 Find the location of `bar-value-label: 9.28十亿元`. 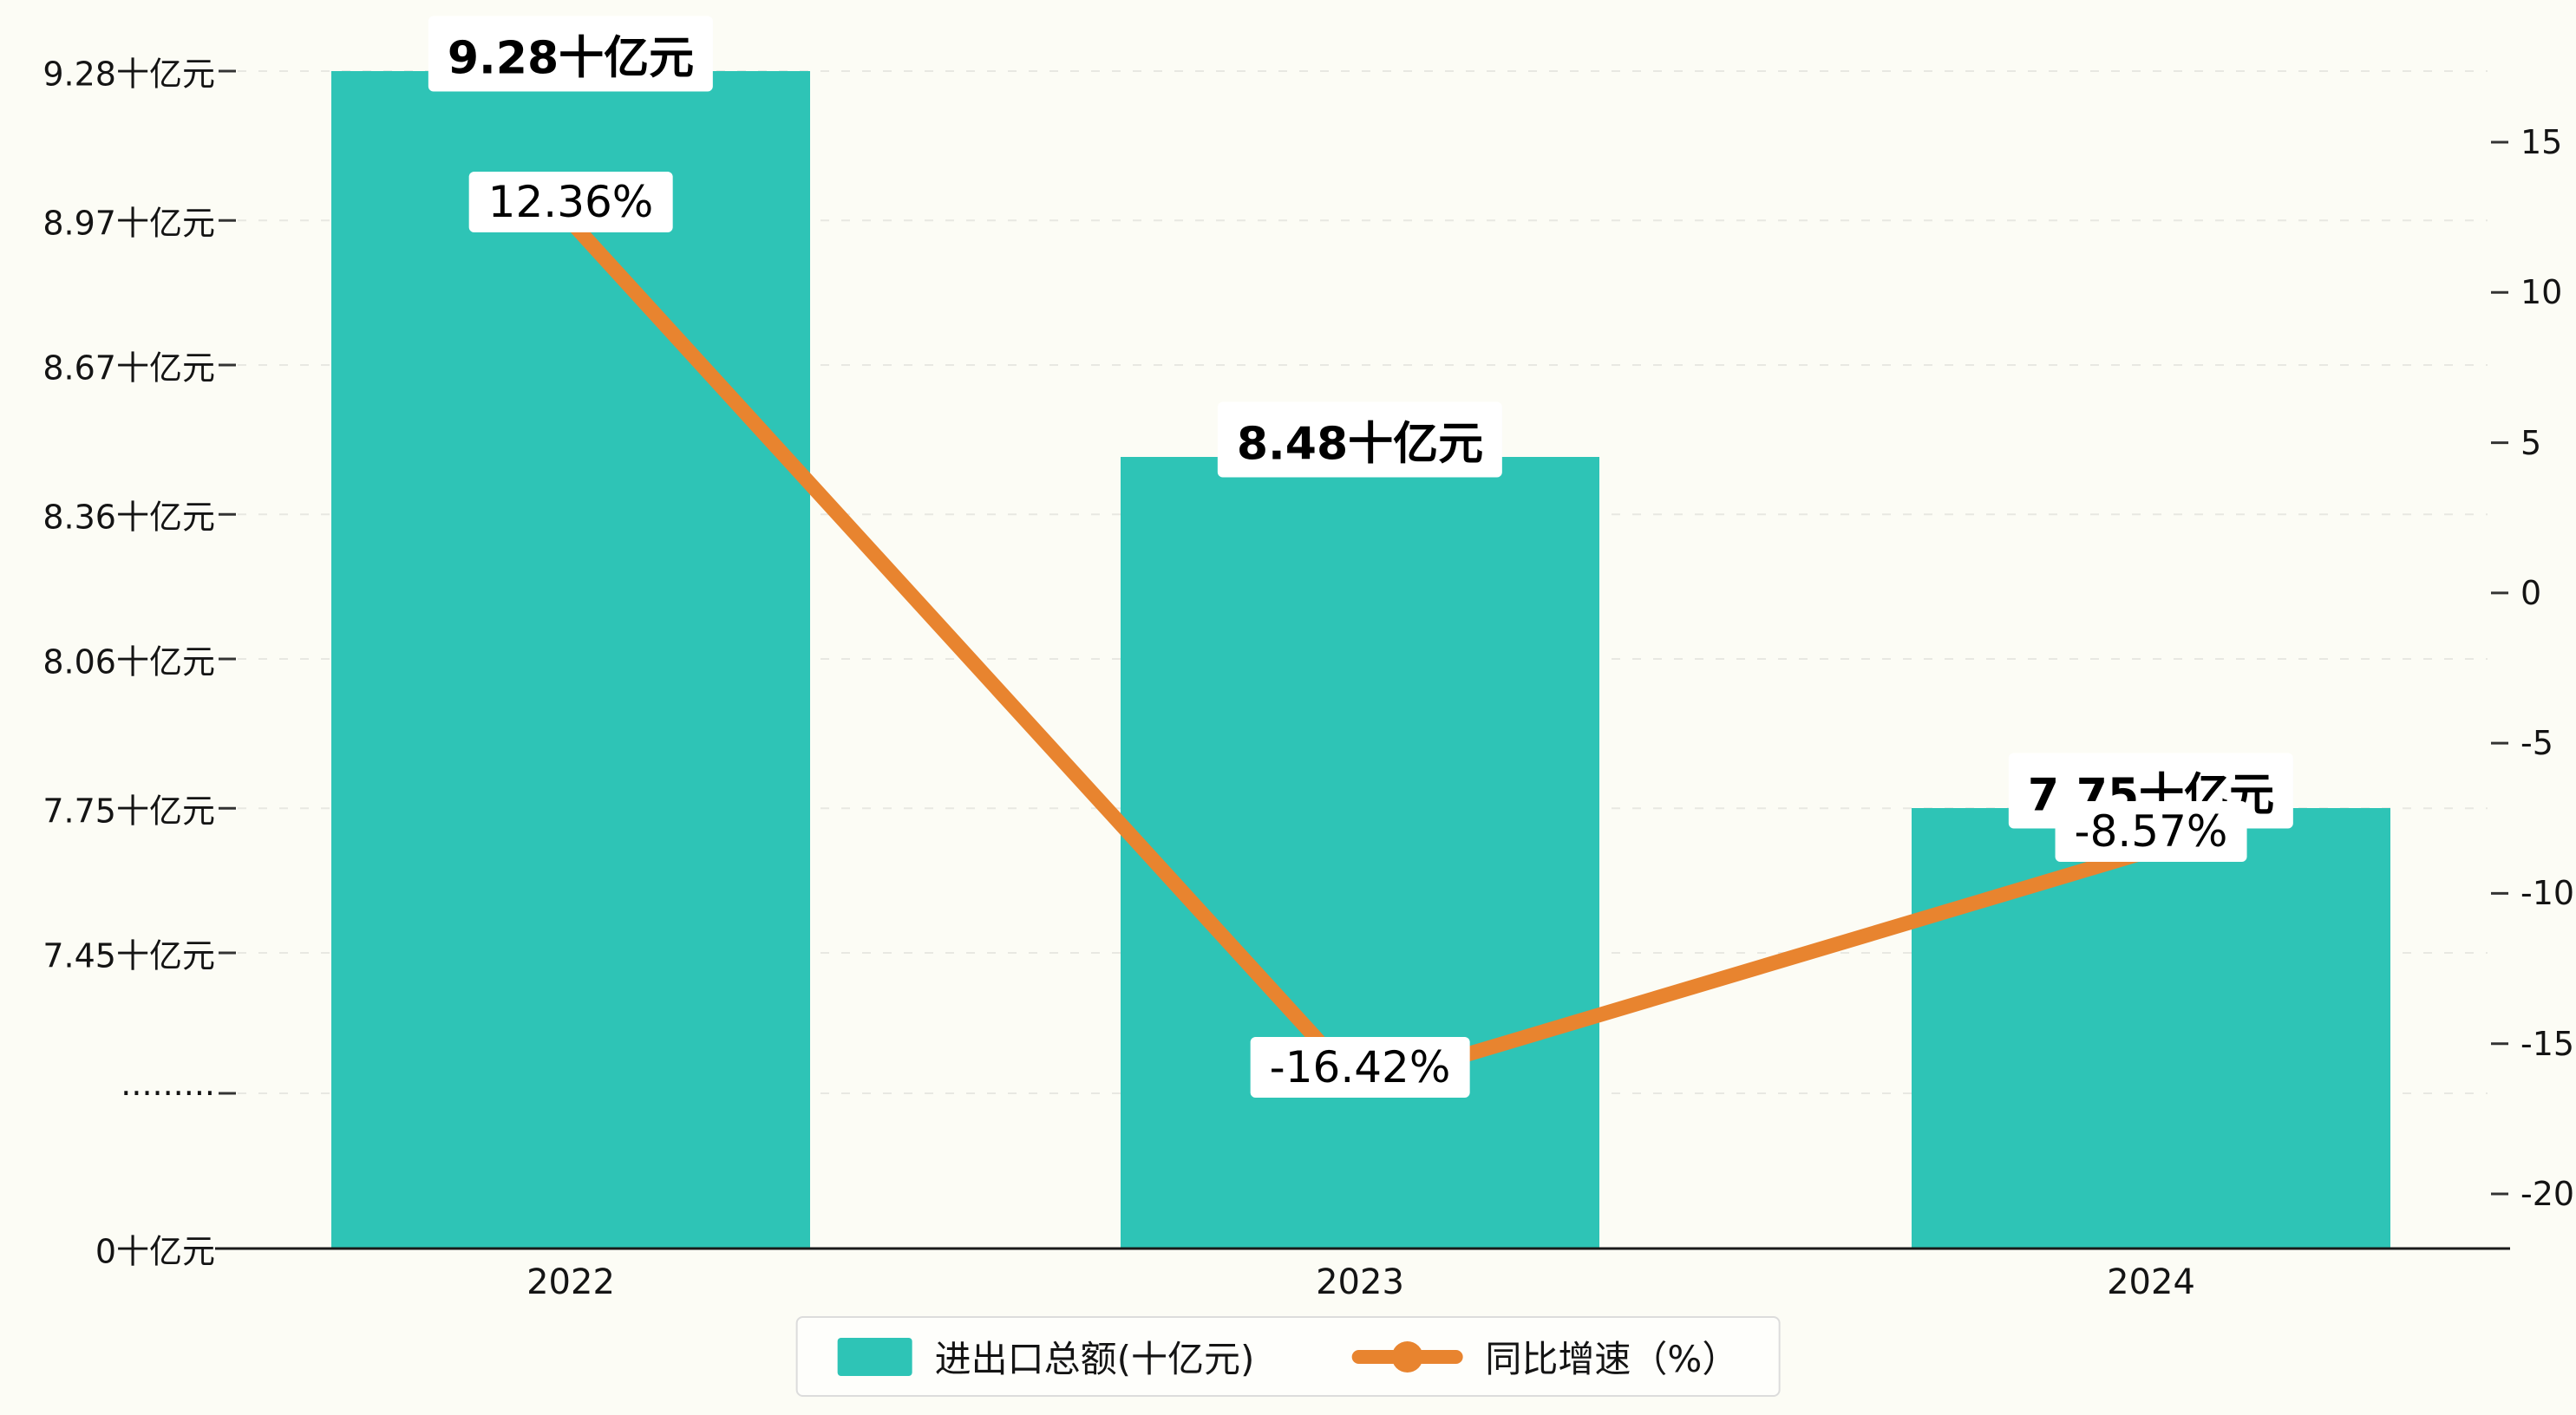

bar-value-label: 9.28十亿元 is located at coordinates (571, 54).